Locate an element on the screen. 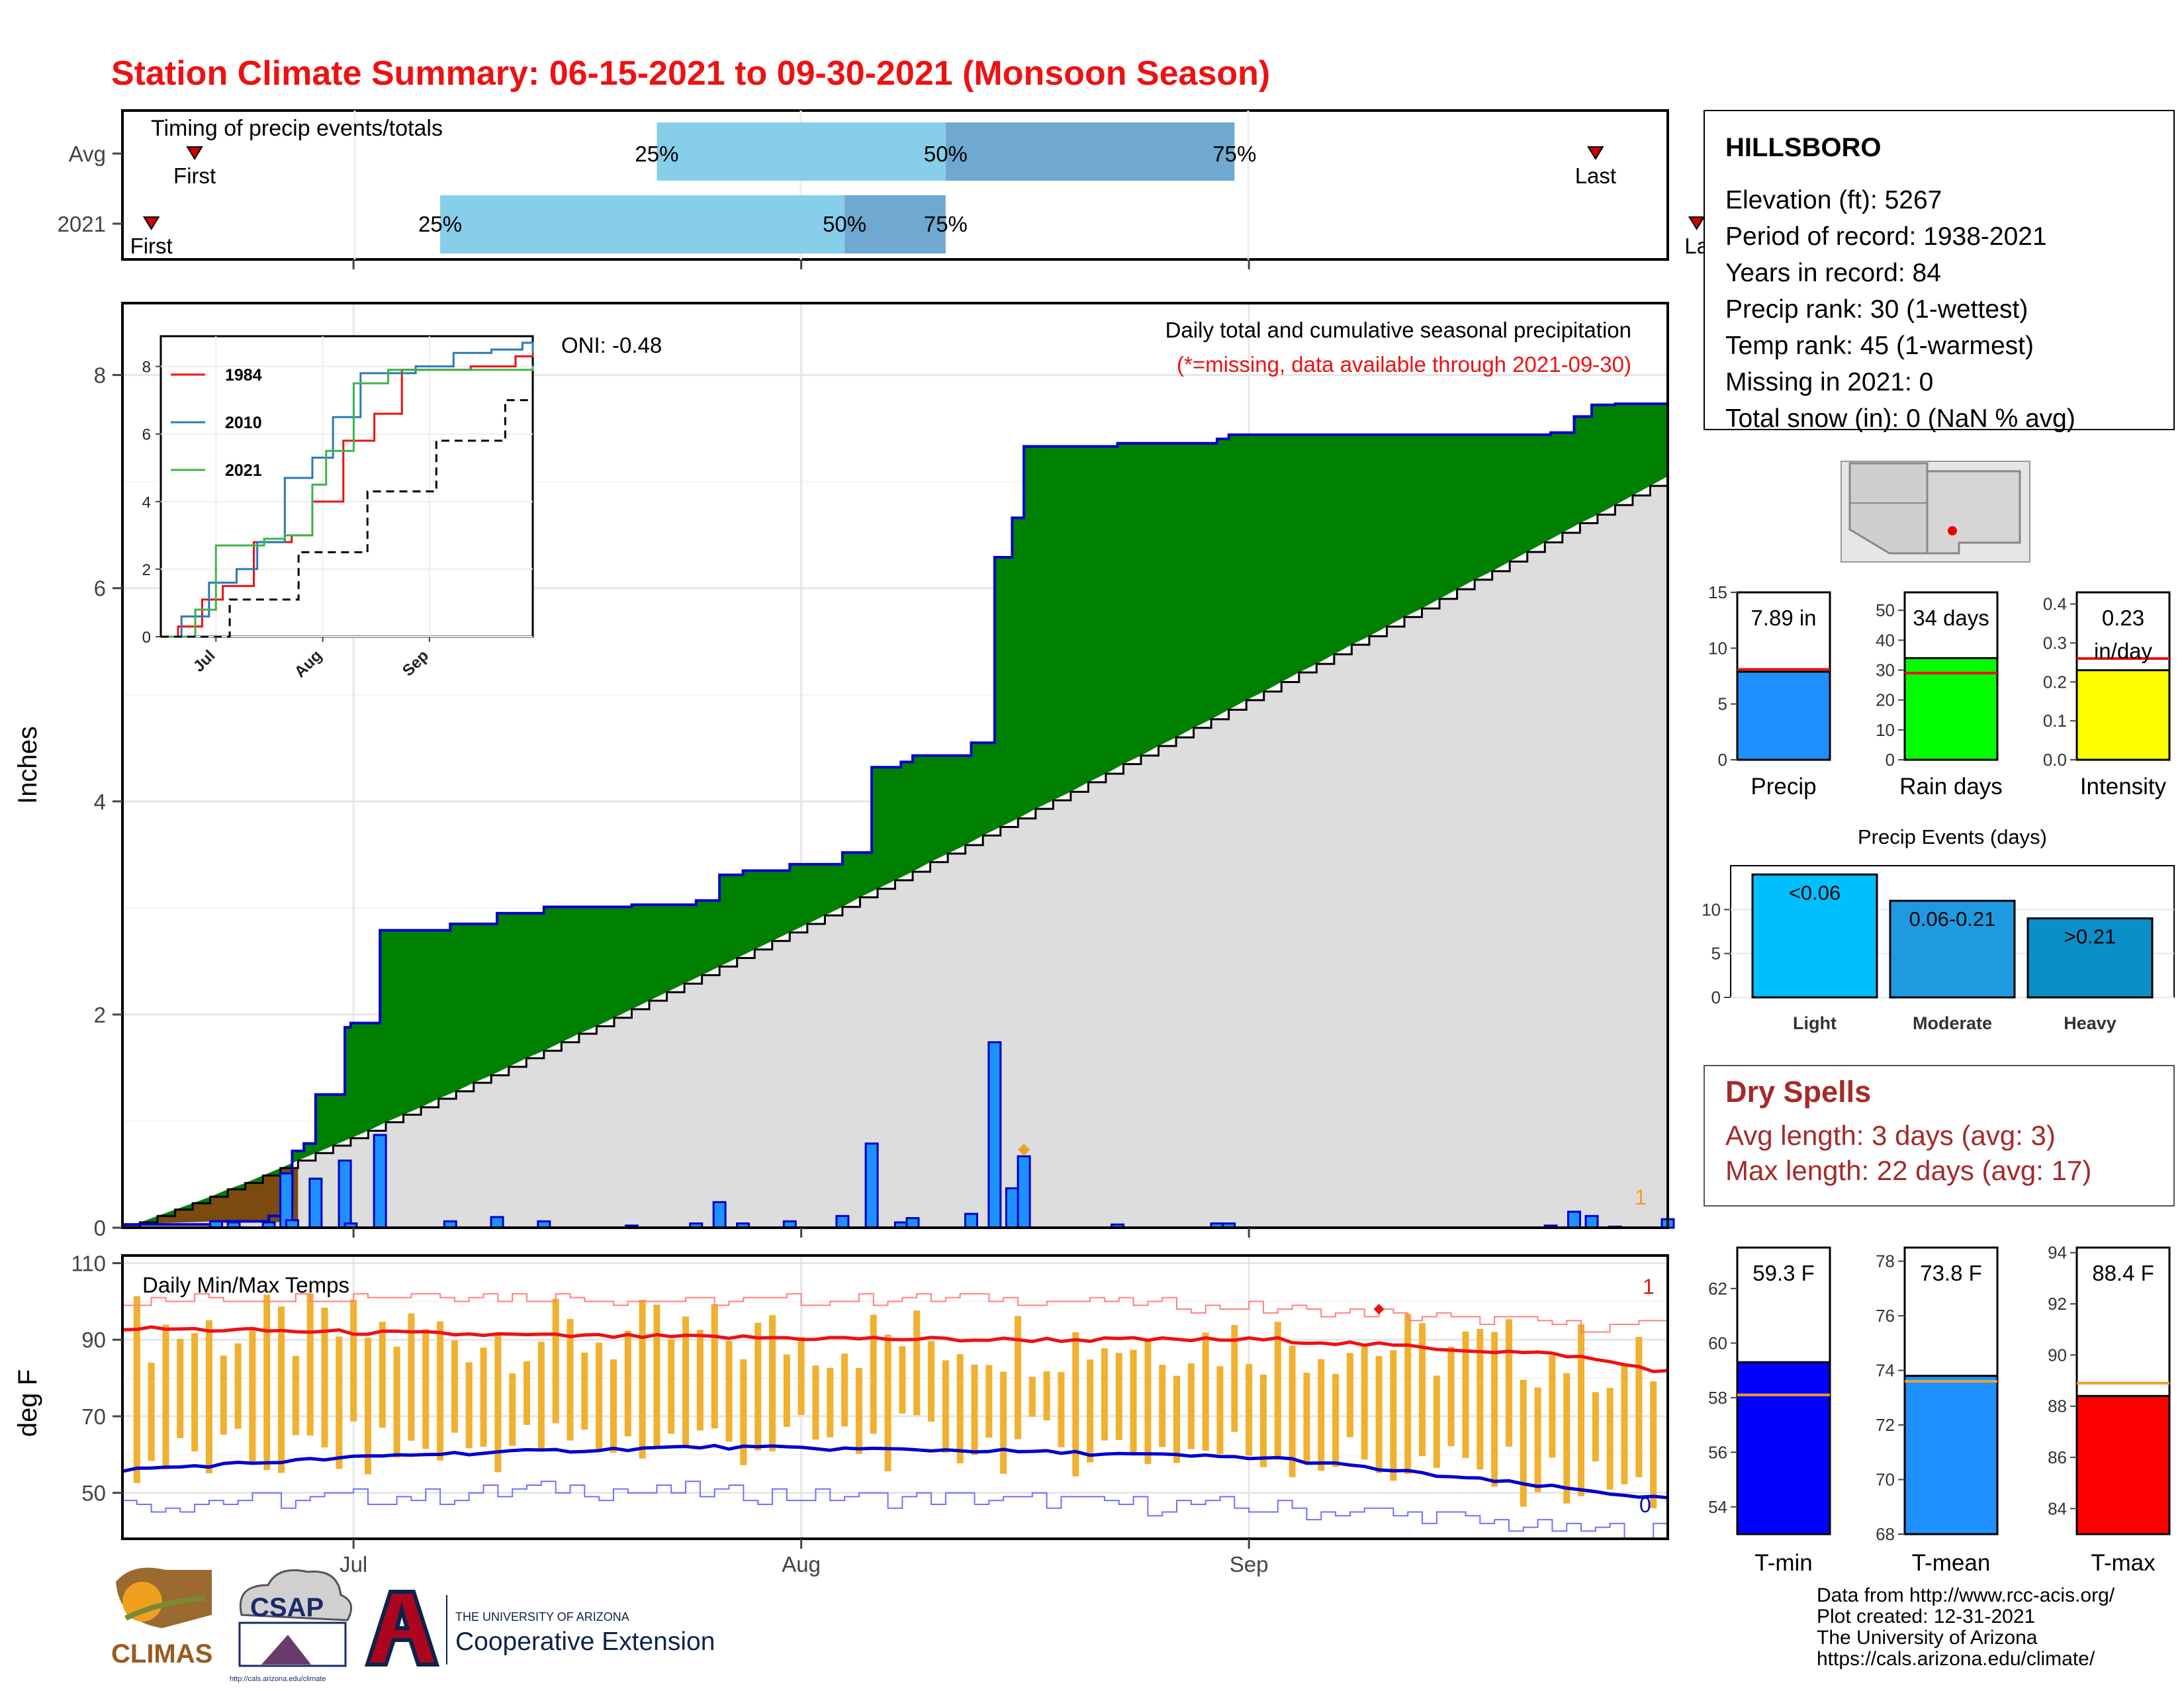 This screenshot has height=1691, width=2184. avg-max-temp-line is located at coordinates (895, 1349).